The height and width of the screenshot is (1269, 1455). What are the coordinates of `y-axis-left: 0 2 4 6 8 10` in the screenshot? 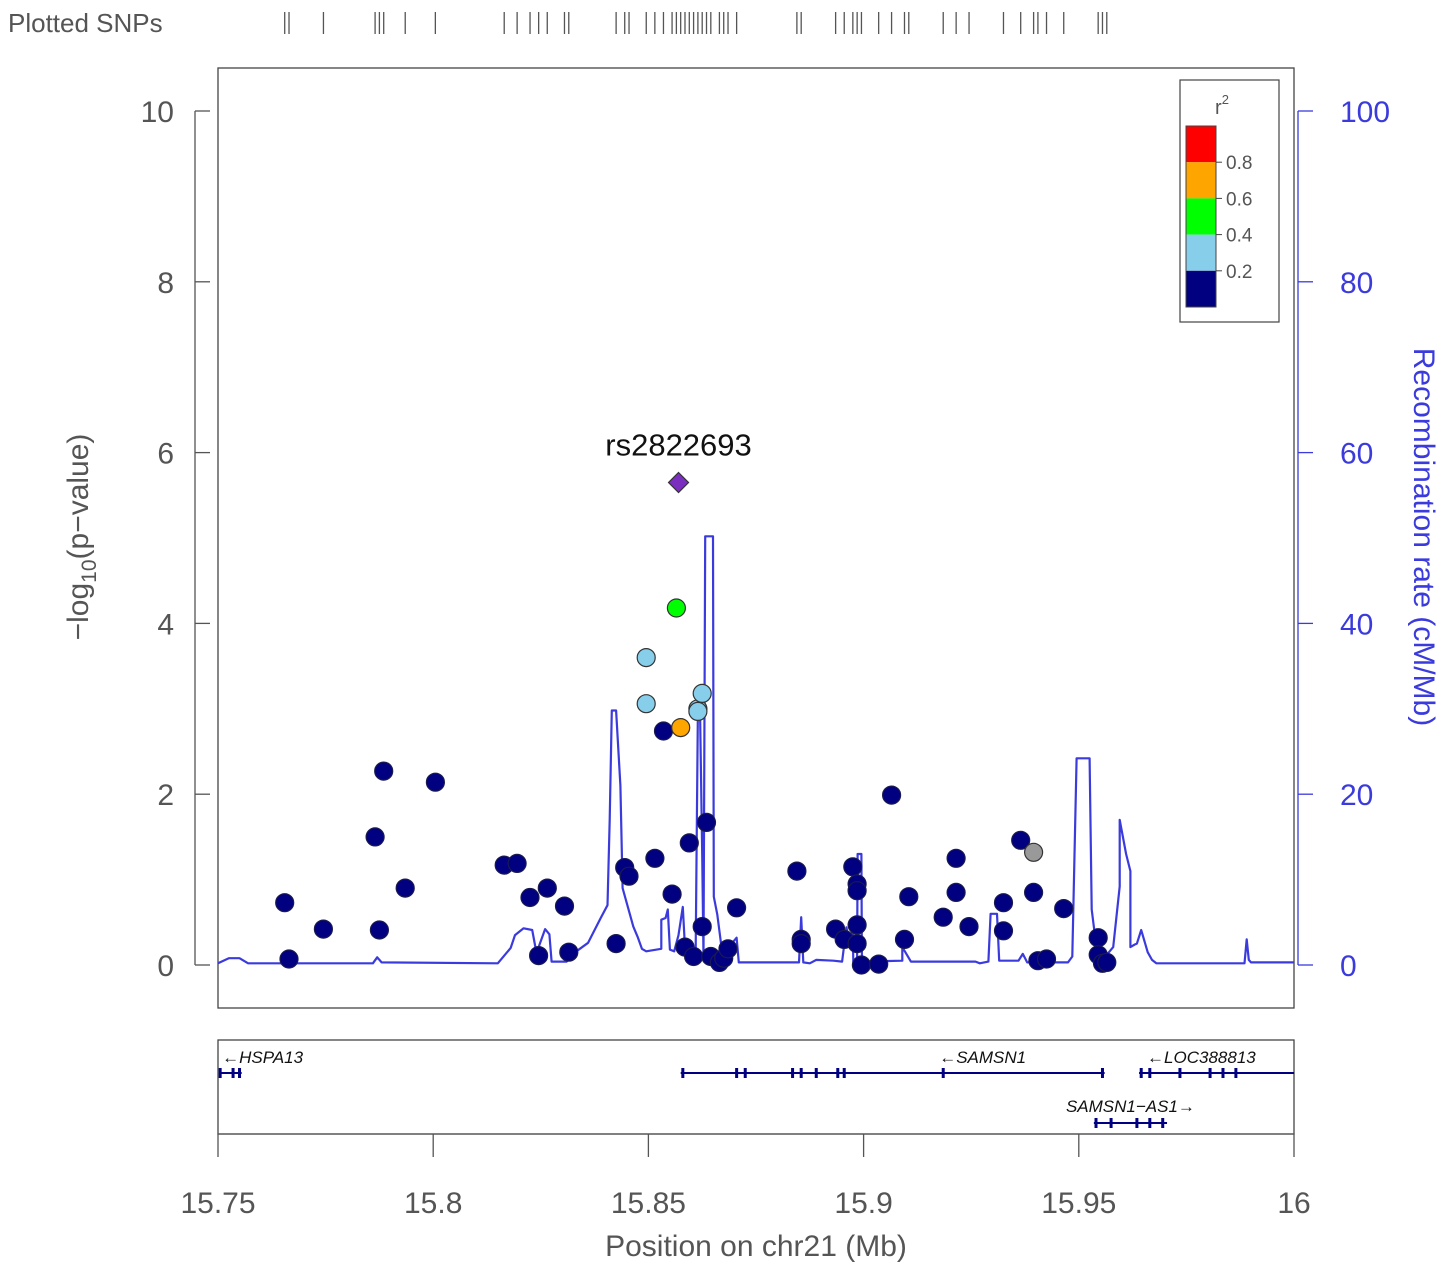 It's located at (175, 539).